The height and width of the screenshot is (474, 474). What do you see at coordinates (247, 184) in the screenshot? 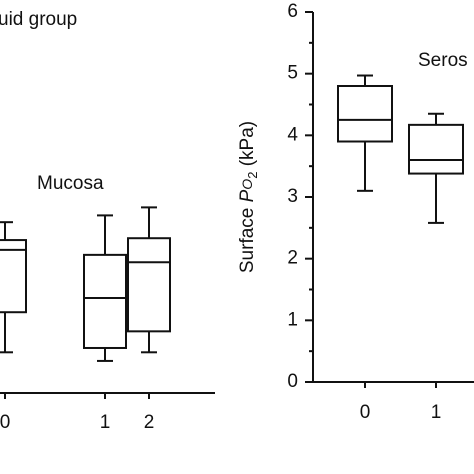
I see `y-axis-label-part: O` at bounding box center [247, 184].